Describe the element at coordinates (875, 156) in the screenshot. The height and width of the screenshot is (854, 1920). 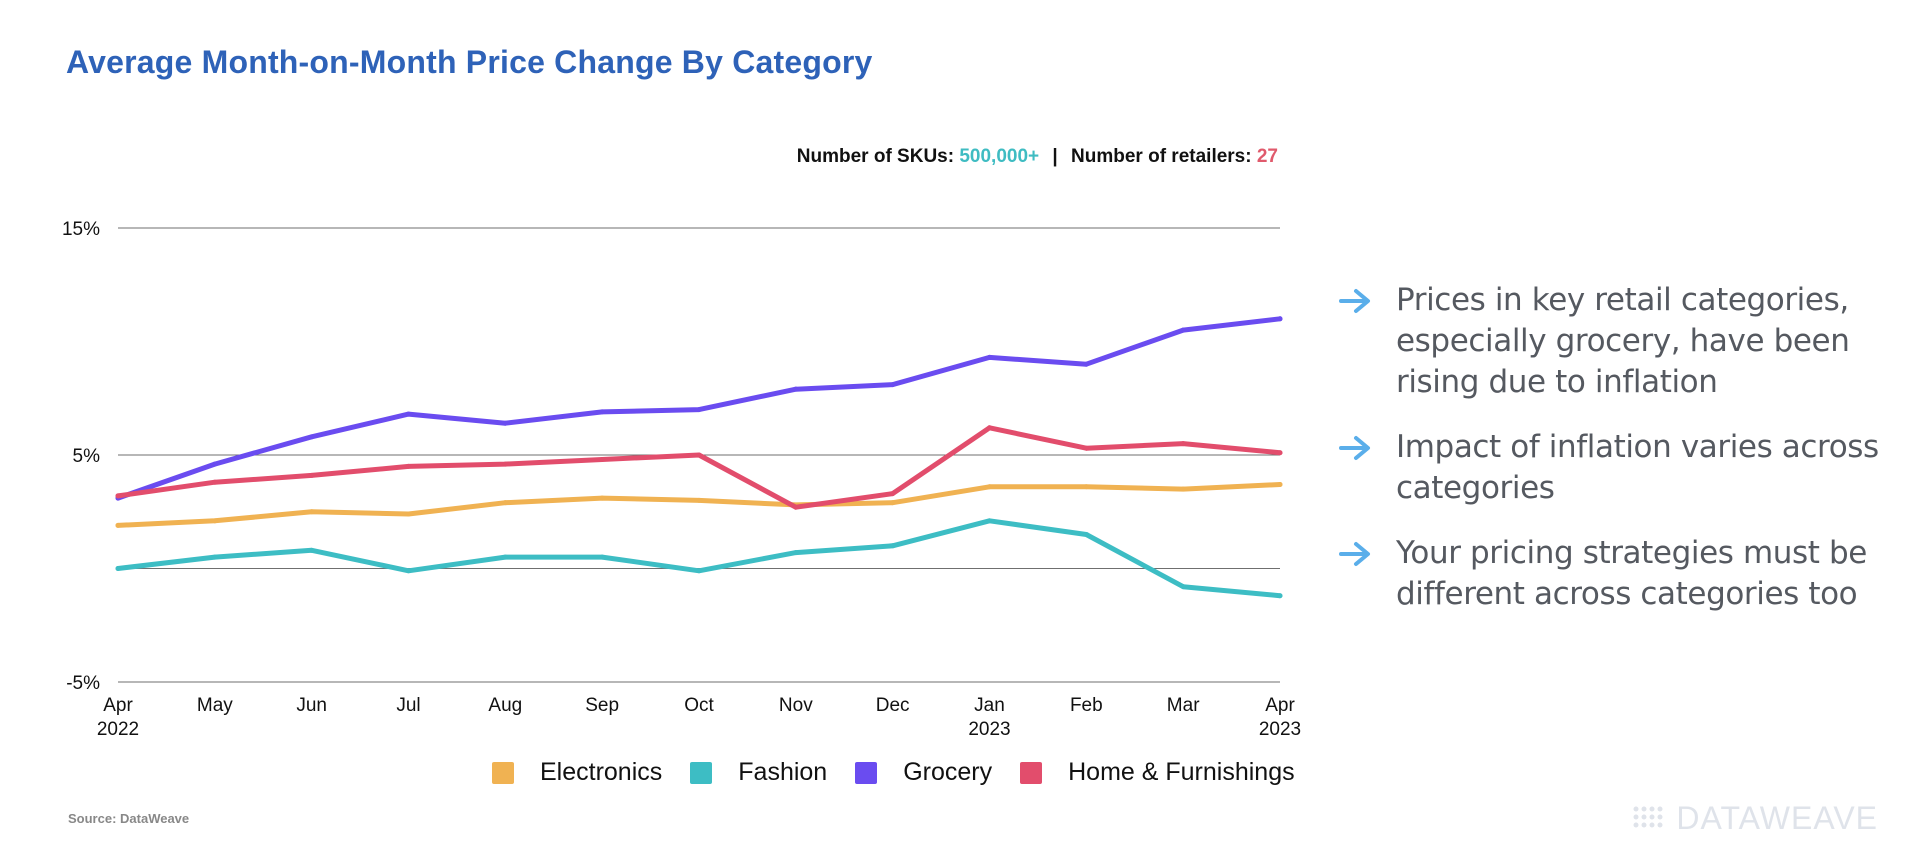
I see `skus-label: Number of SKUs:` at that location.